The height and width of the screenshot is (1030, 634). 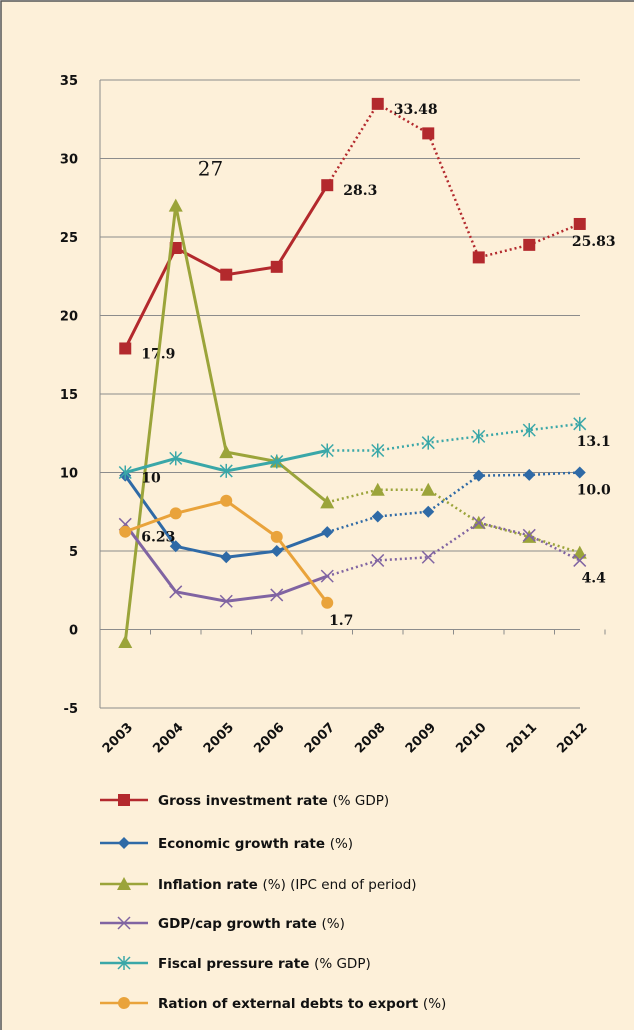 What do you see at coordinates (341, 621) in the screenshot?
I see `data-label: 1.7` at bounding box center [341, 621].